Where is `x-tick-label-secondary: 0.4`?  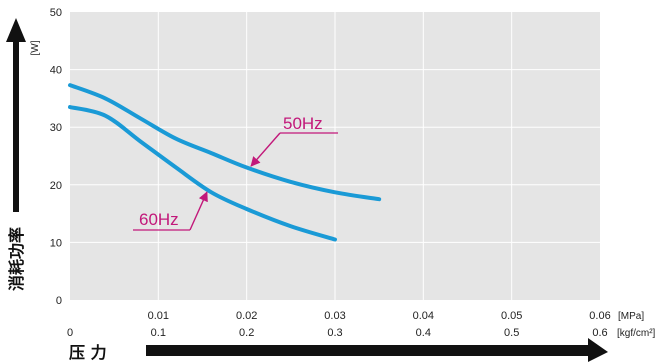
x-tick-label-secondary: 0.4 is located at coordinates (423, 333).